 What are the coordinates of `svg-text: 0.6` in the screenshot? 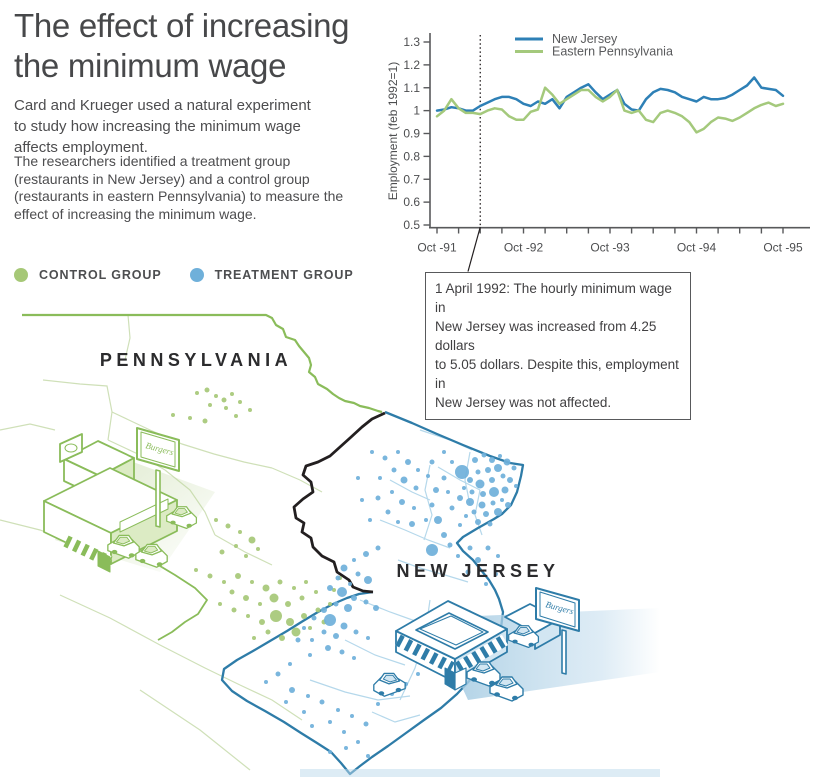 It's located at (411, 202).